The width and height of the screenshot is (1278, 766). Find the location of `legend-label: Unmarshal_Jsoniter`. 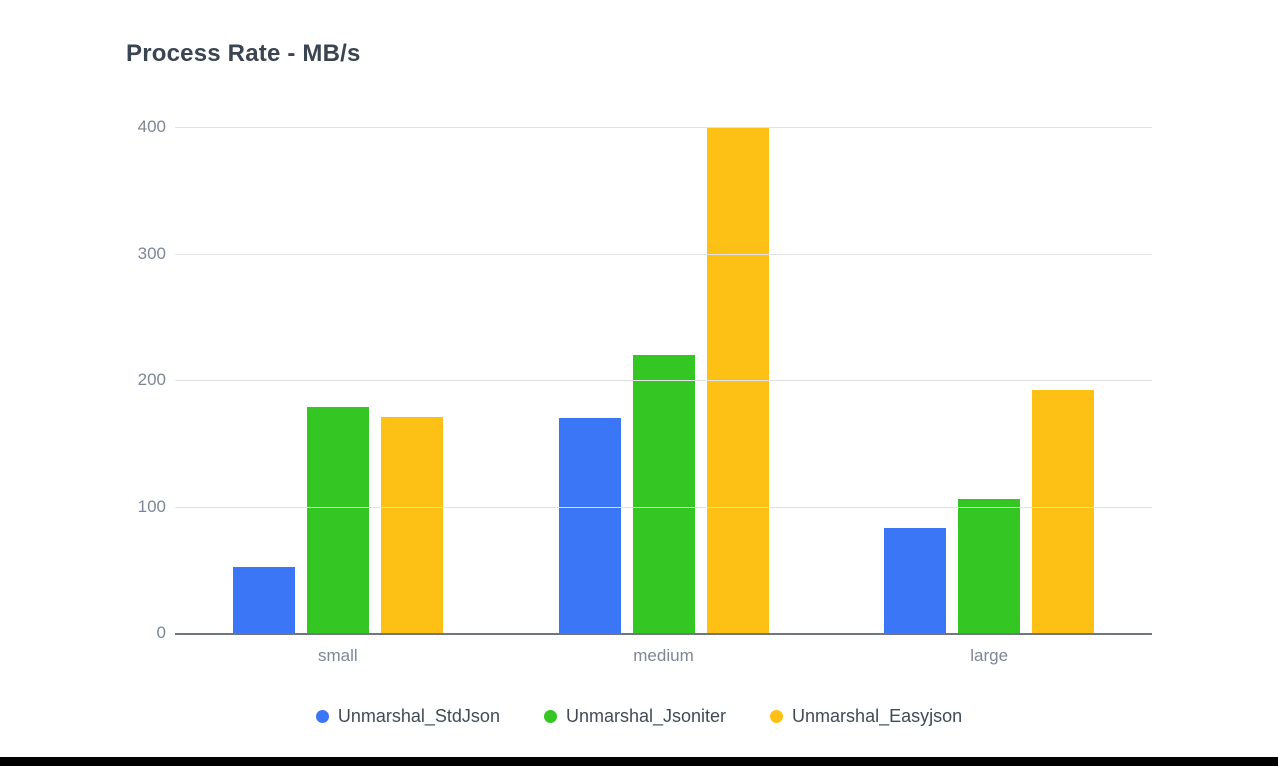

legend-label: Unmarshal_Jsoniter is located at coordinates (646, 716).